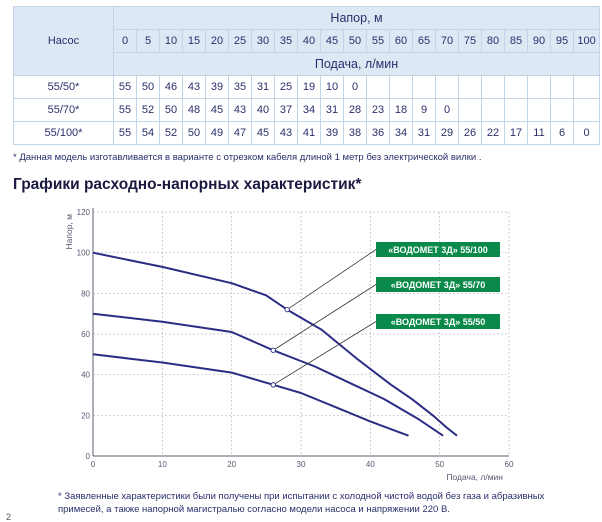 The height and width of the screenshot is (522, 602). I want to click on head-value-cell: 25, so click(240, 41).